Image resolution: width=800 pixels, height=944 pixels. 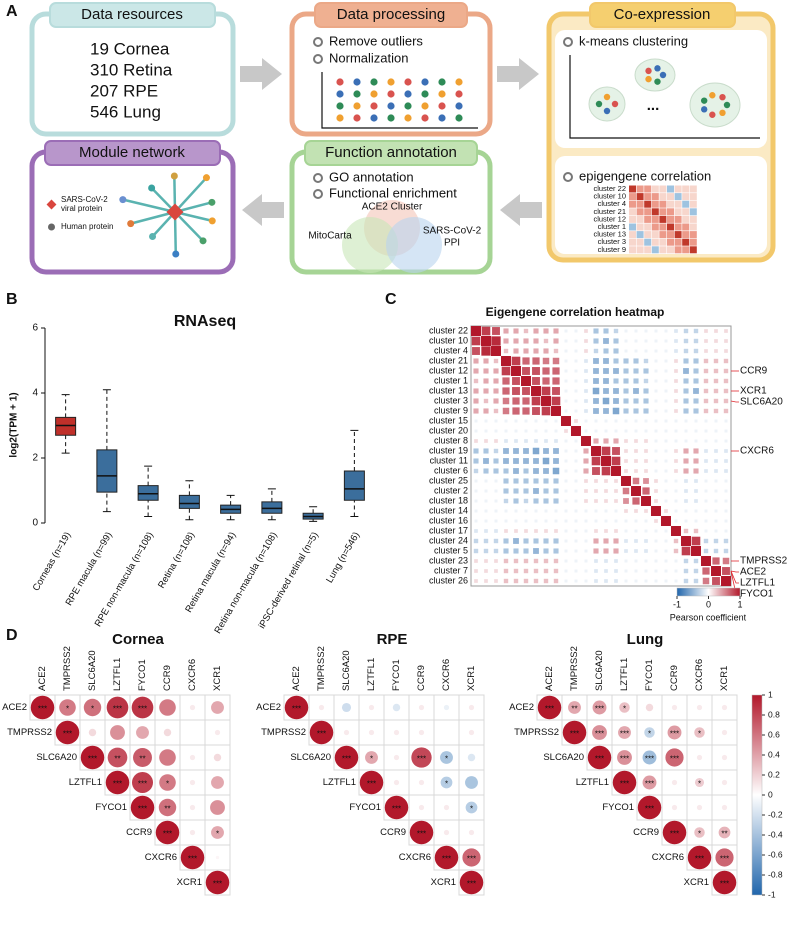 I want to click on row-label: CCR9, so click(x=393, y=832).